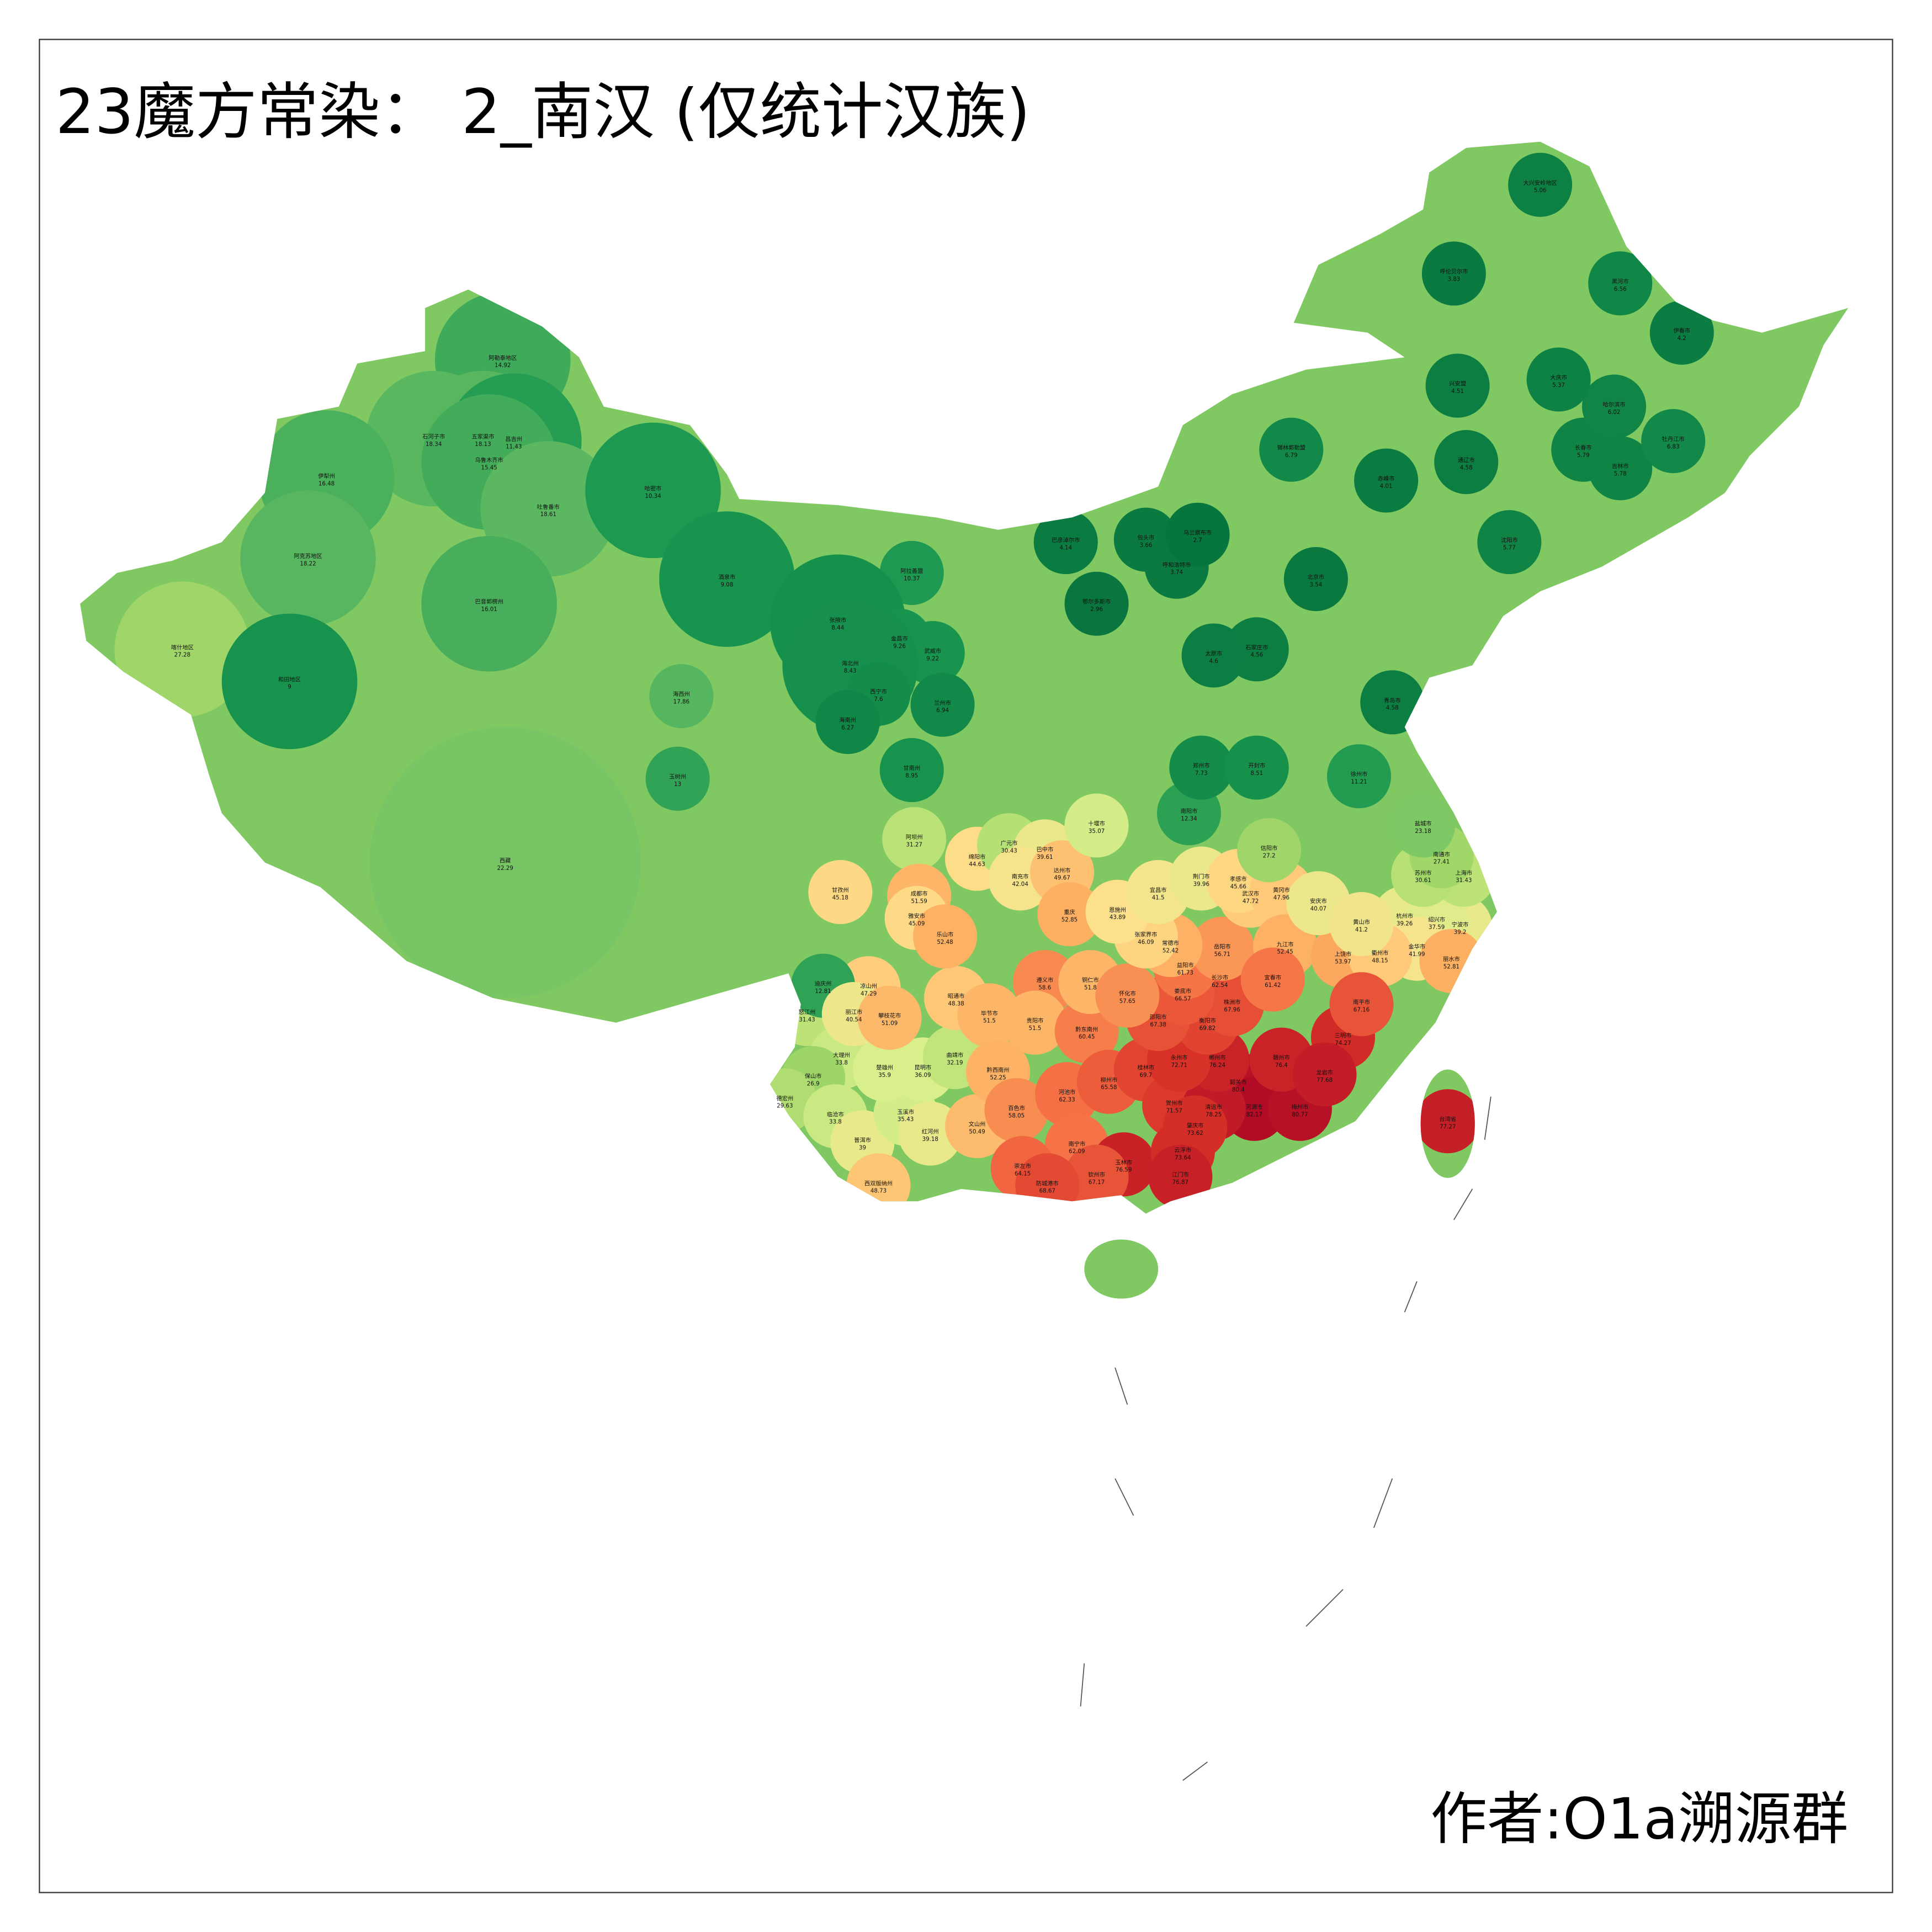 The image size is (1932, 1932). I want to click on region-name: 盐城市, so click(1424, 824).